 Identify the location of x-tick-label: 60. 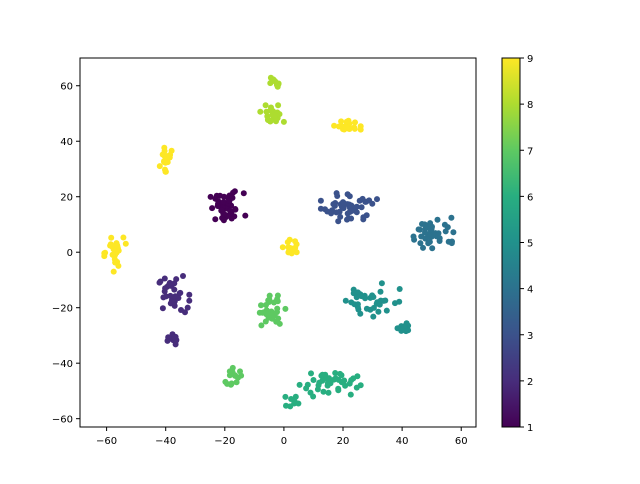
(461, 441).